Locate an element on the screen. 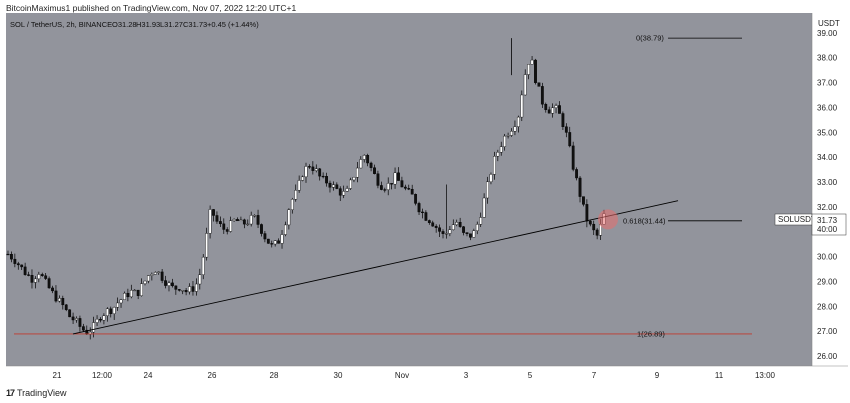 The image size is (850, 403). price-tag-symbol: SOLUSDT is located at coordinates (797, 219).